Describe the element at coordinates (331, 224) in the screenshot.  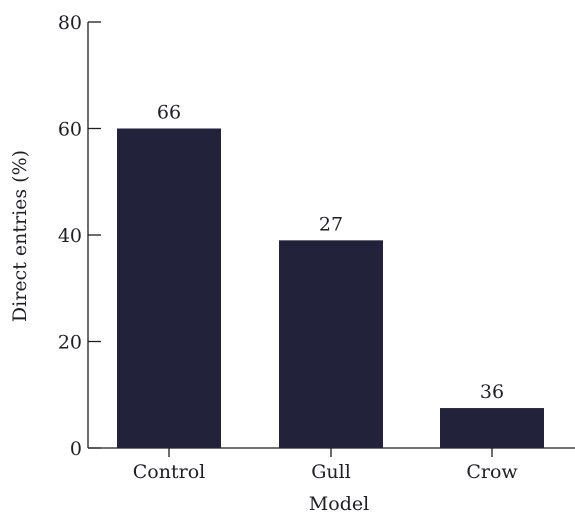
I see `bar-data-label: 27` at that location.